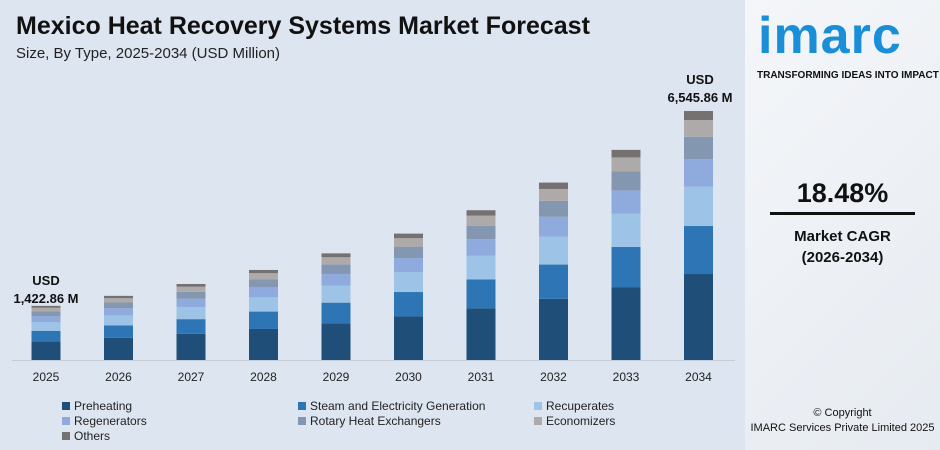 The height and width of the screenshot is (450, 940). Describe the element at coordinates (408, 338) in the screenshot. I see `bar-segment-preheating-2030` at that location.